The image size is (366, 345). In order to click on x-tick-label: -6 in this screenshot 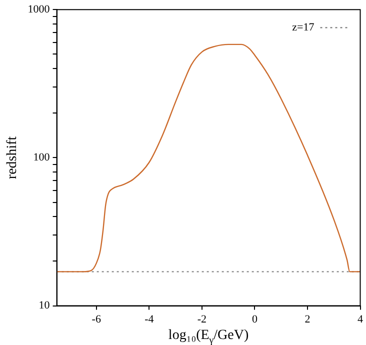, I will do `click(97, 319)`.